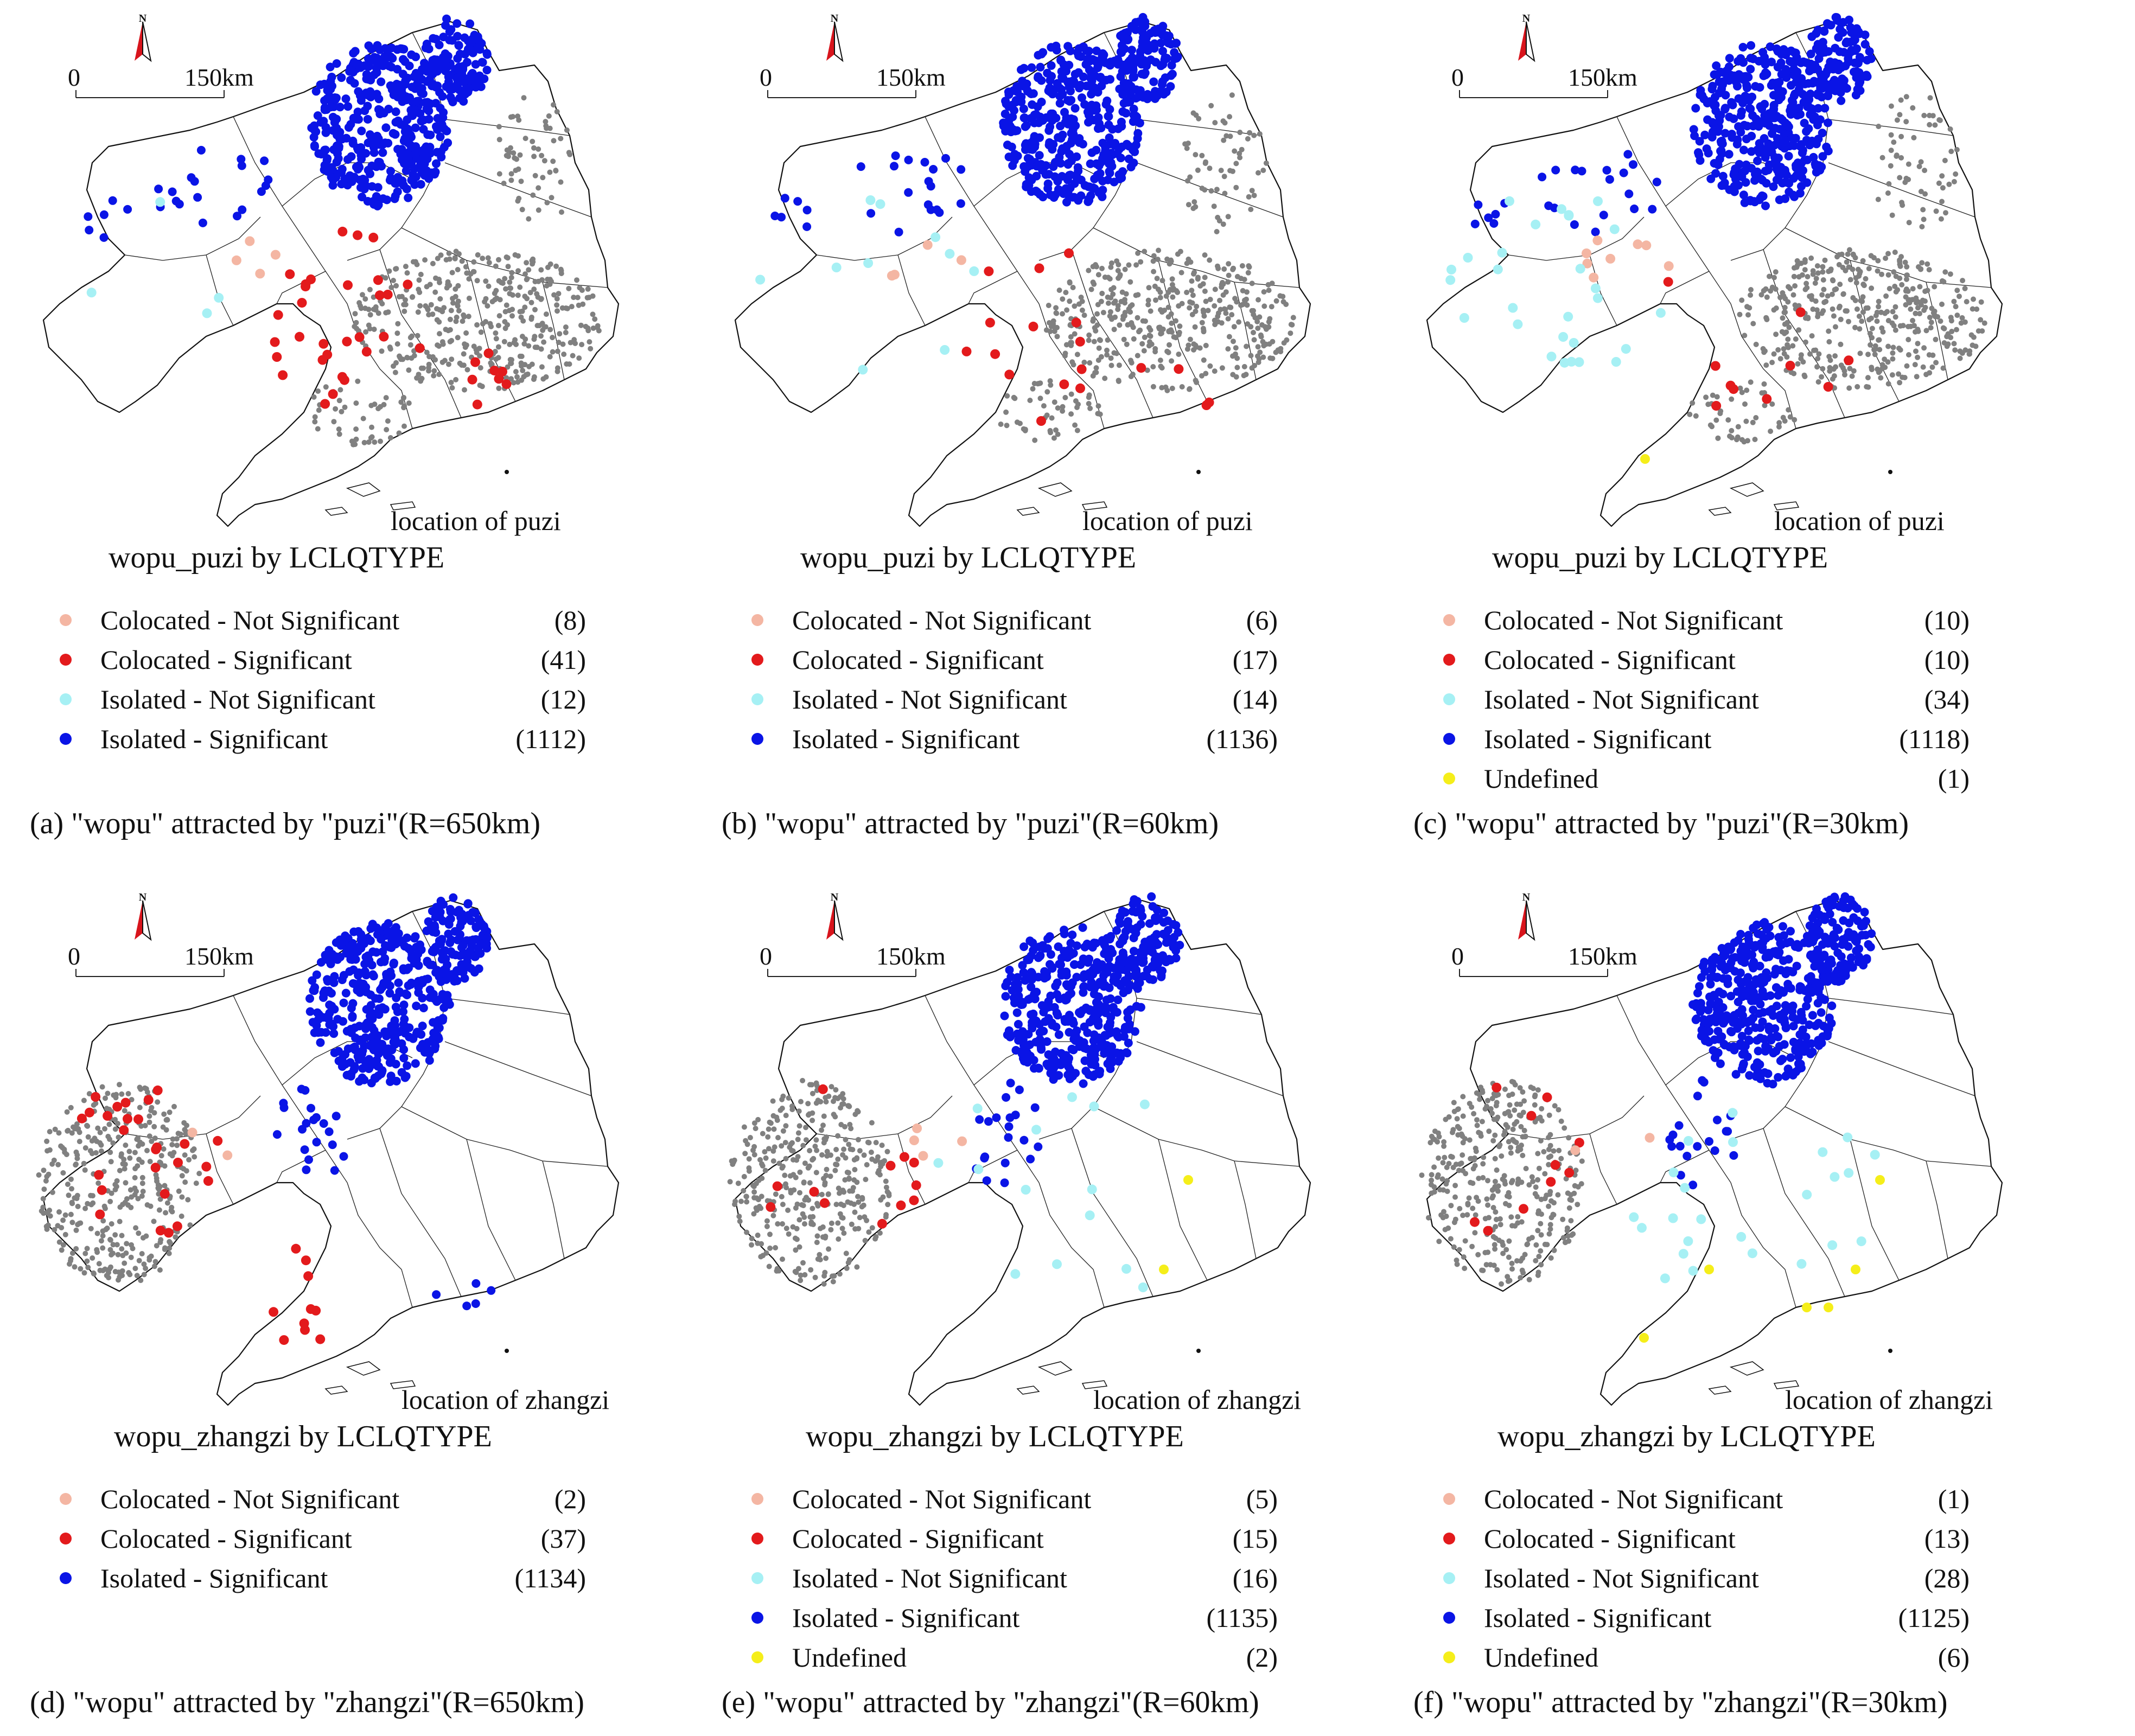 This screenshot has width=2135, height=1736. Describe the element at coordinates (1621, 699) in the screenshot. I see `legend-label: Isolated - Not Significant` at that location.